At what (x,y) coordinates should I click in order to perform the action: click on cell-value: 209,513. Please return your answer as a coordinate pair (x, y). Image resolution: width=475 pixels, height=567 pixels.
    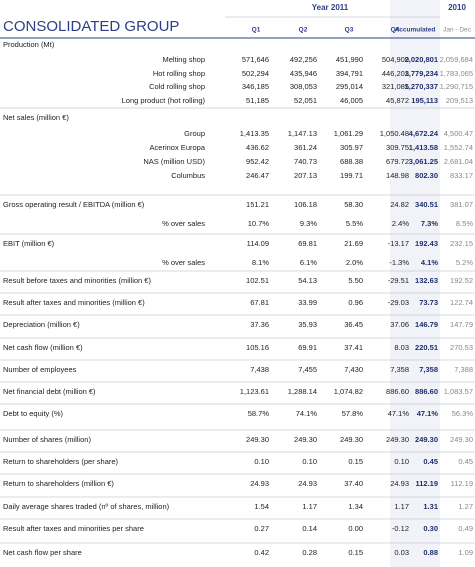
    Looking at the image, I should click on (459, 100).